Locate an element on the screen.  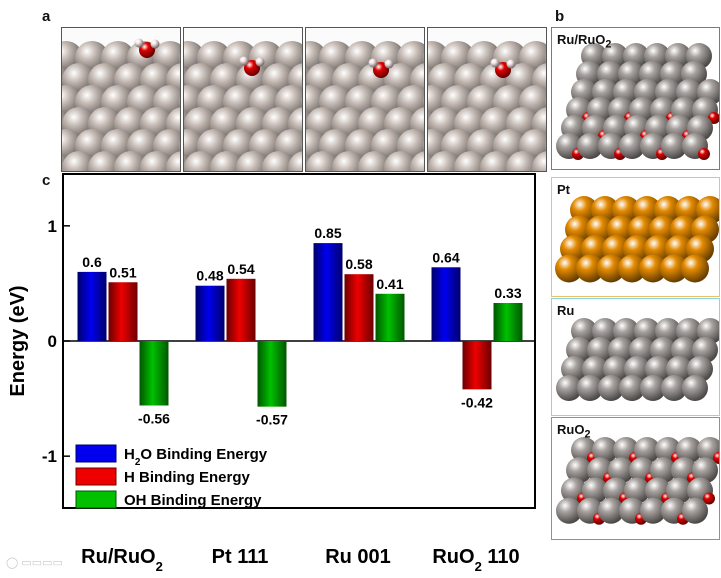
side-panel-ruo2-label: RuO2 is located at coordinates (574, 431).